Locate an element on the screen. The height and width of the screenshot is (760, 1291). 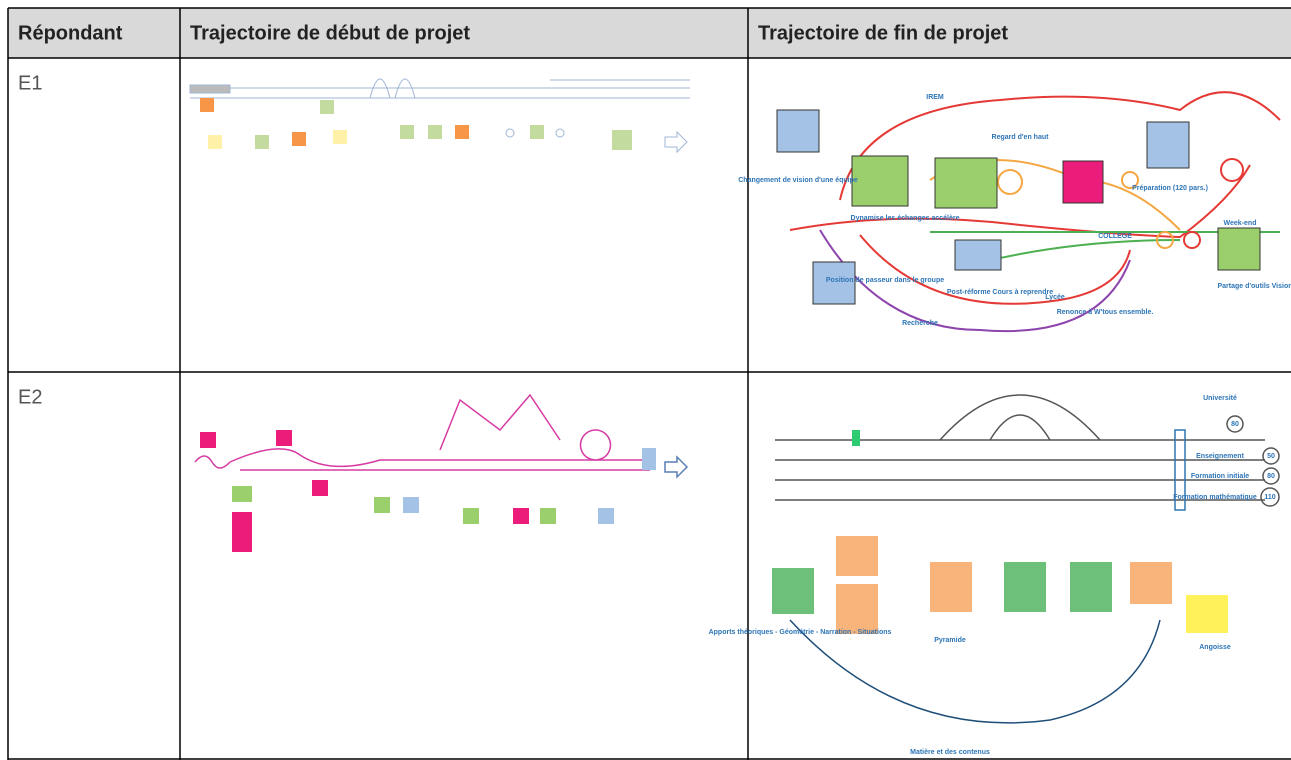
figure-label: Pyramide is located at coordinates (950, 640).